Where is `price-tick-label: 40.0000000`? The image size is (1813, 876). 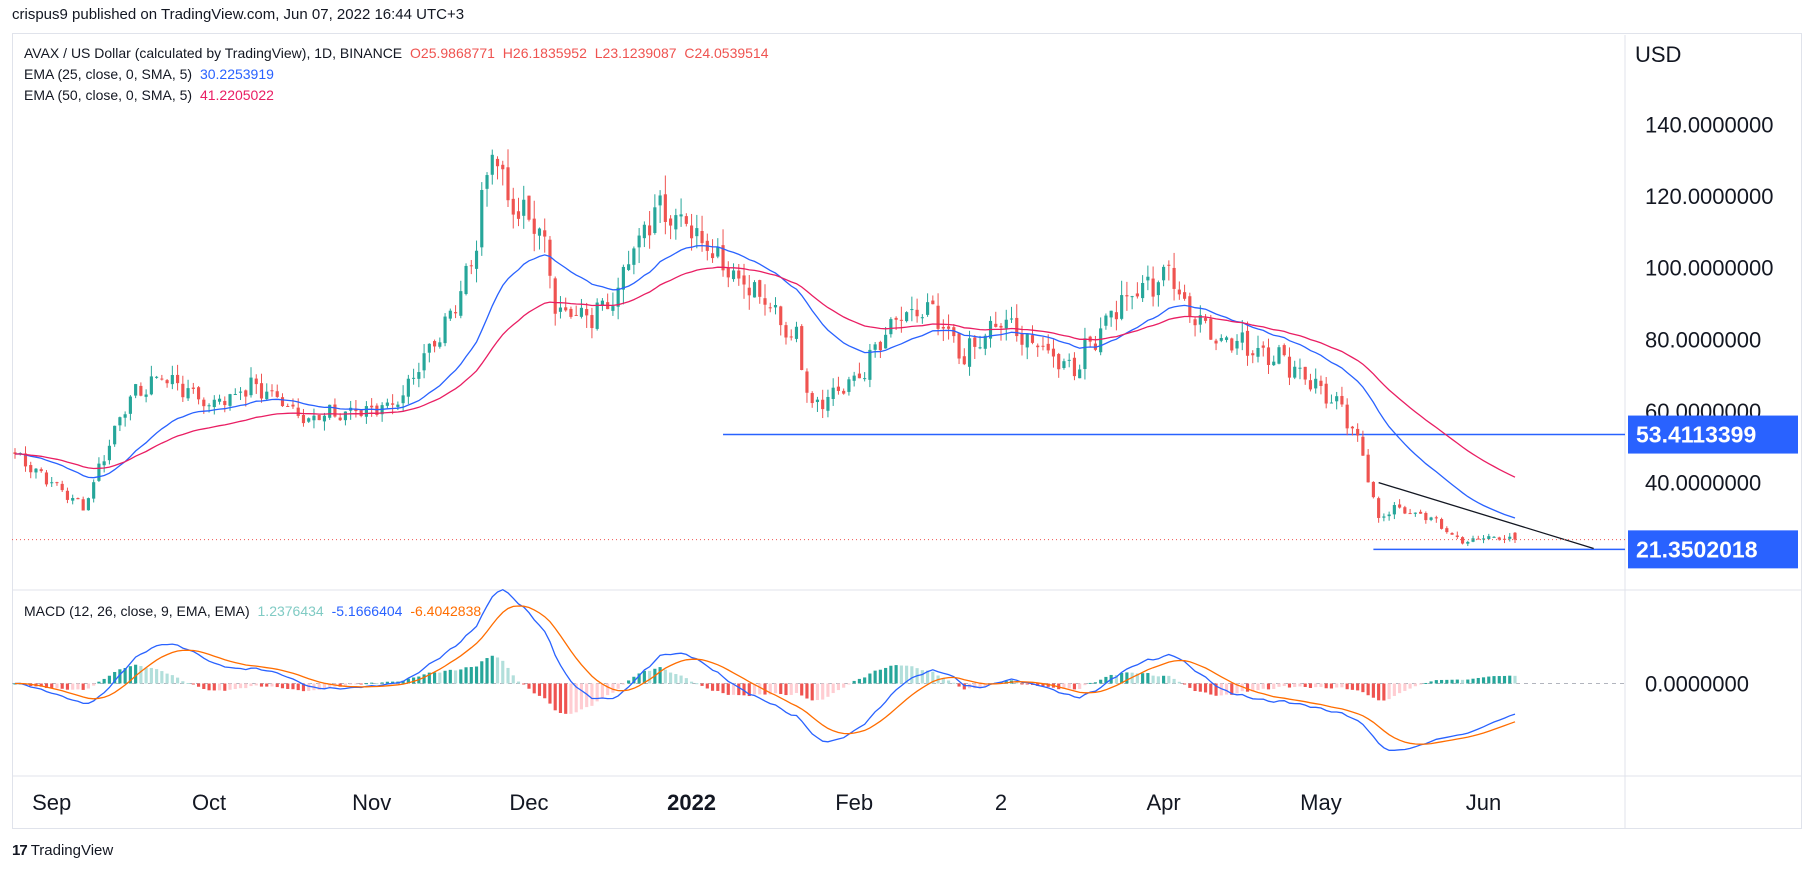 price-tick-label: 40.0000000 is located at coordinates (1703, 483).